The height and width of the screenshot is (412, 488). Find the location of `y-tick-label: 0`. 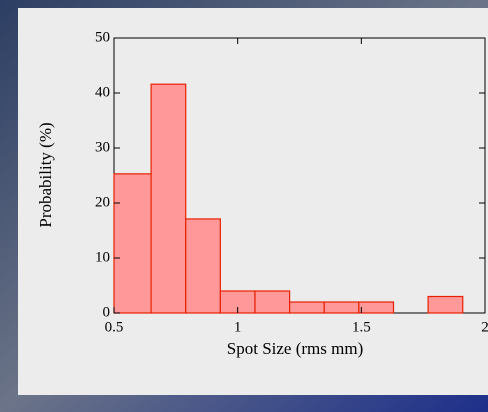

y-tick-label: 0 is located at coordinates (107, 312).